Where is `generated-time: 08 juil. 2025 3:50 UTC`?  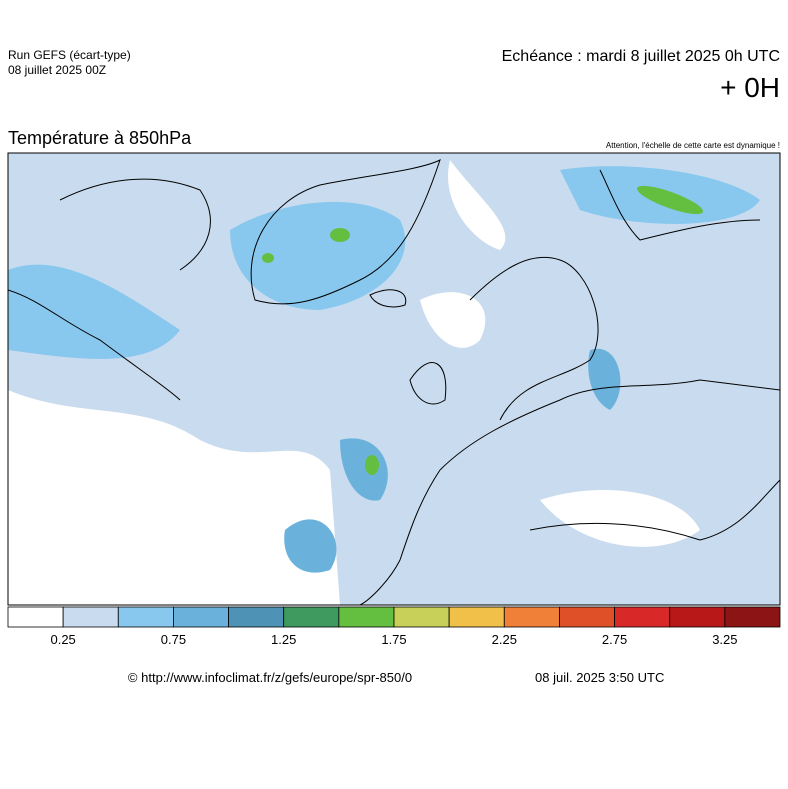 generated-time: 08 juil. 2025 3:50 UTC is located at coordinates (599, 677).